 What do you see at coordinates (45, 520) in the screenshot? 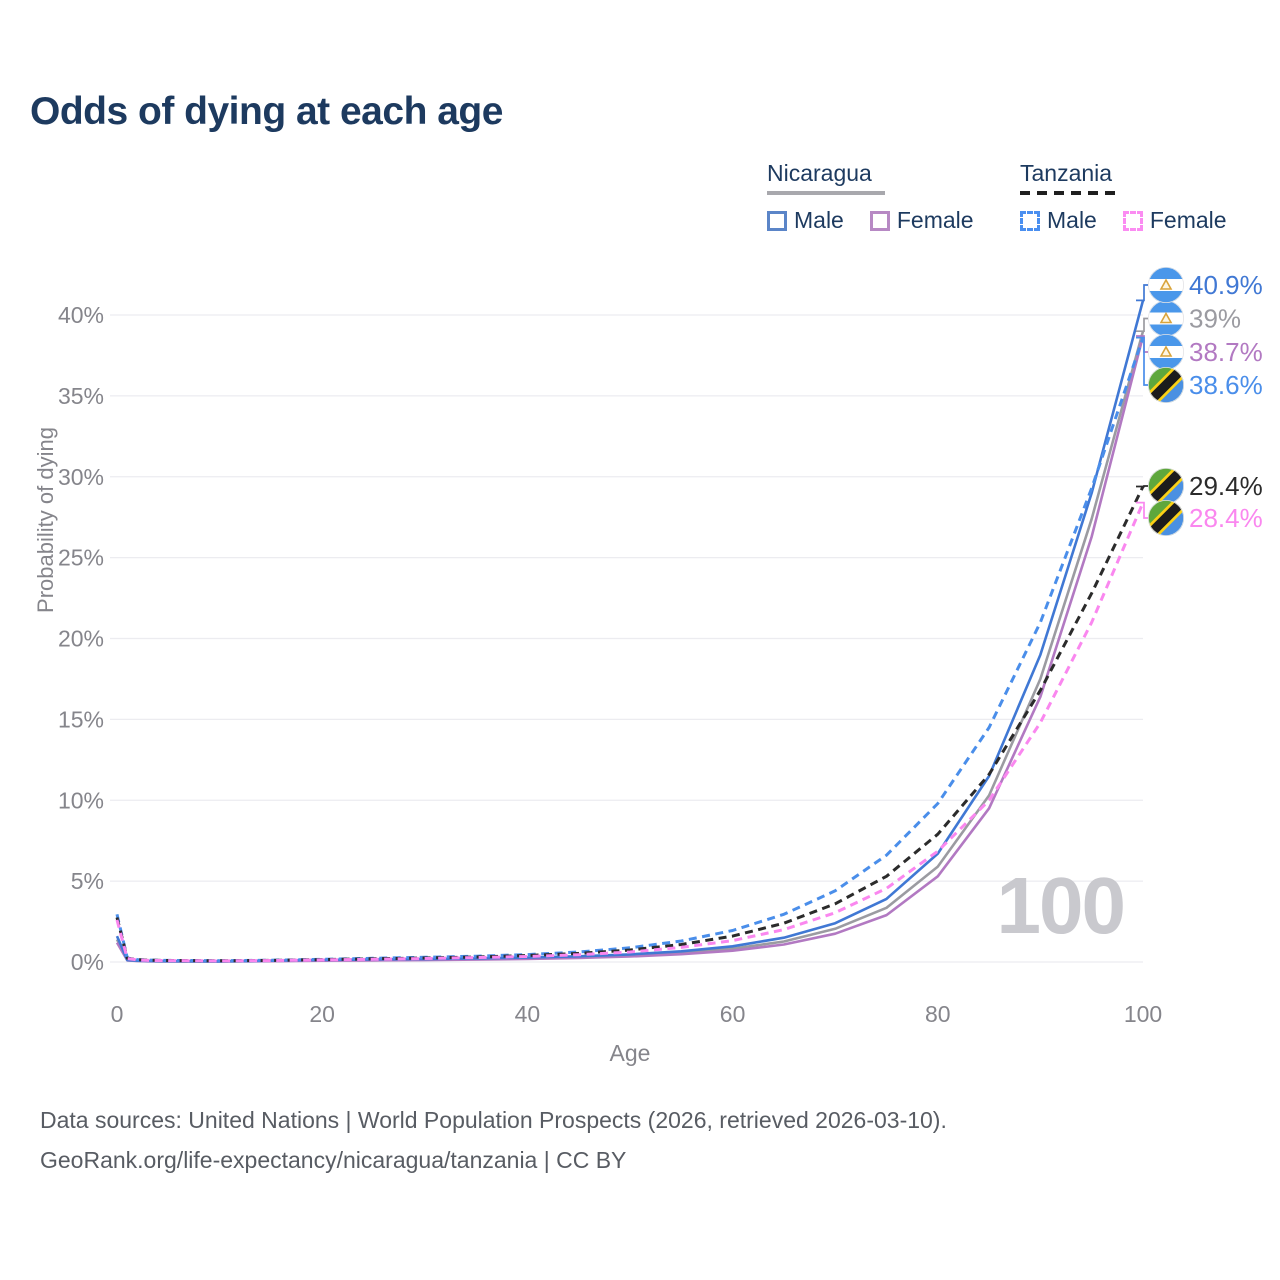
I see `y-axis-title: Probability of dying` at bounding box center [45, 520].